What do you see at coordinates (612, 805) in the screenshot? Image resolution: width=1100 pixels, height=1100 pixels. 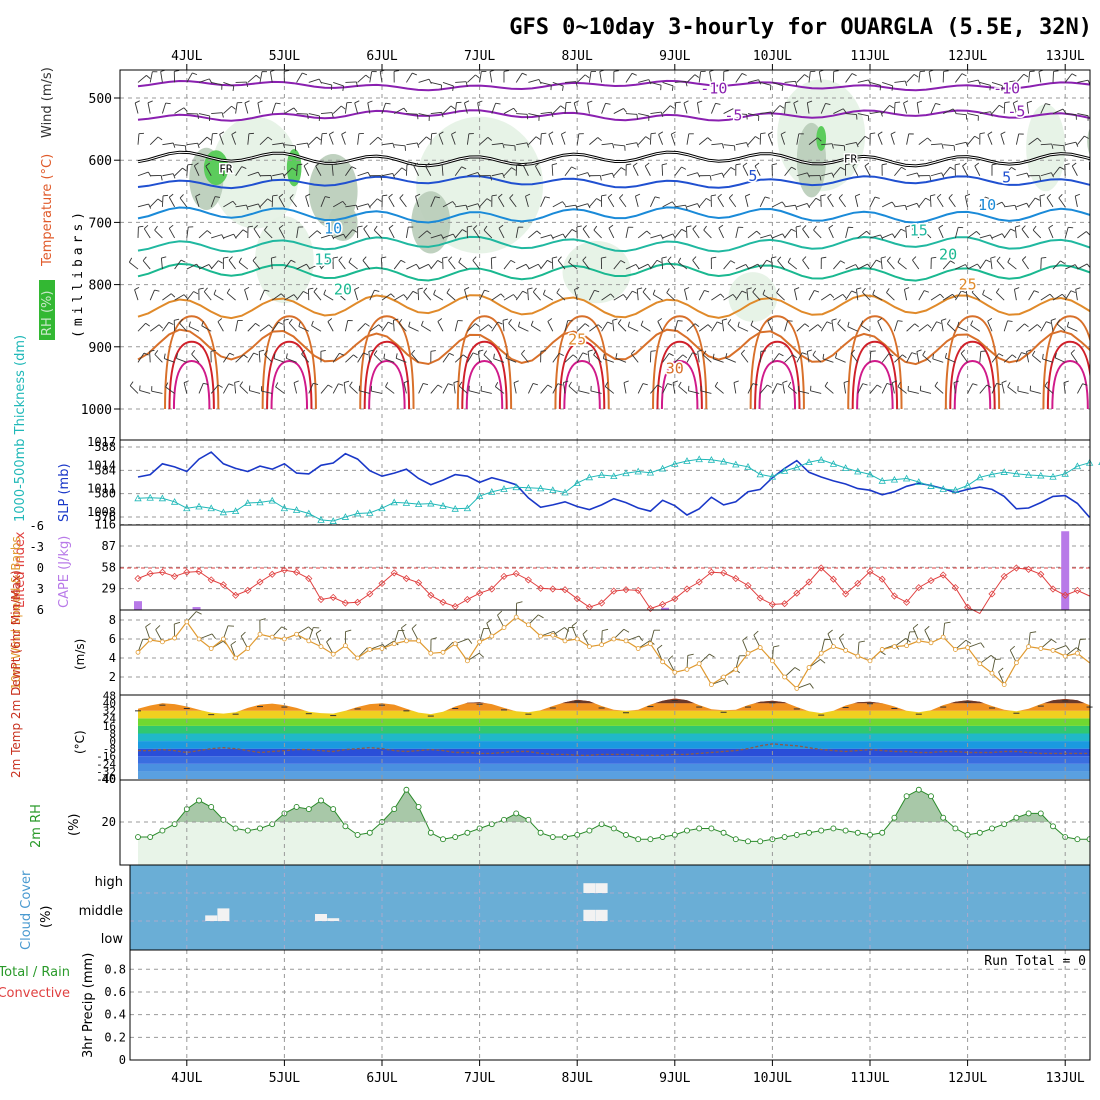 I see `rh-fill-high` at bounding box center [612, 805].